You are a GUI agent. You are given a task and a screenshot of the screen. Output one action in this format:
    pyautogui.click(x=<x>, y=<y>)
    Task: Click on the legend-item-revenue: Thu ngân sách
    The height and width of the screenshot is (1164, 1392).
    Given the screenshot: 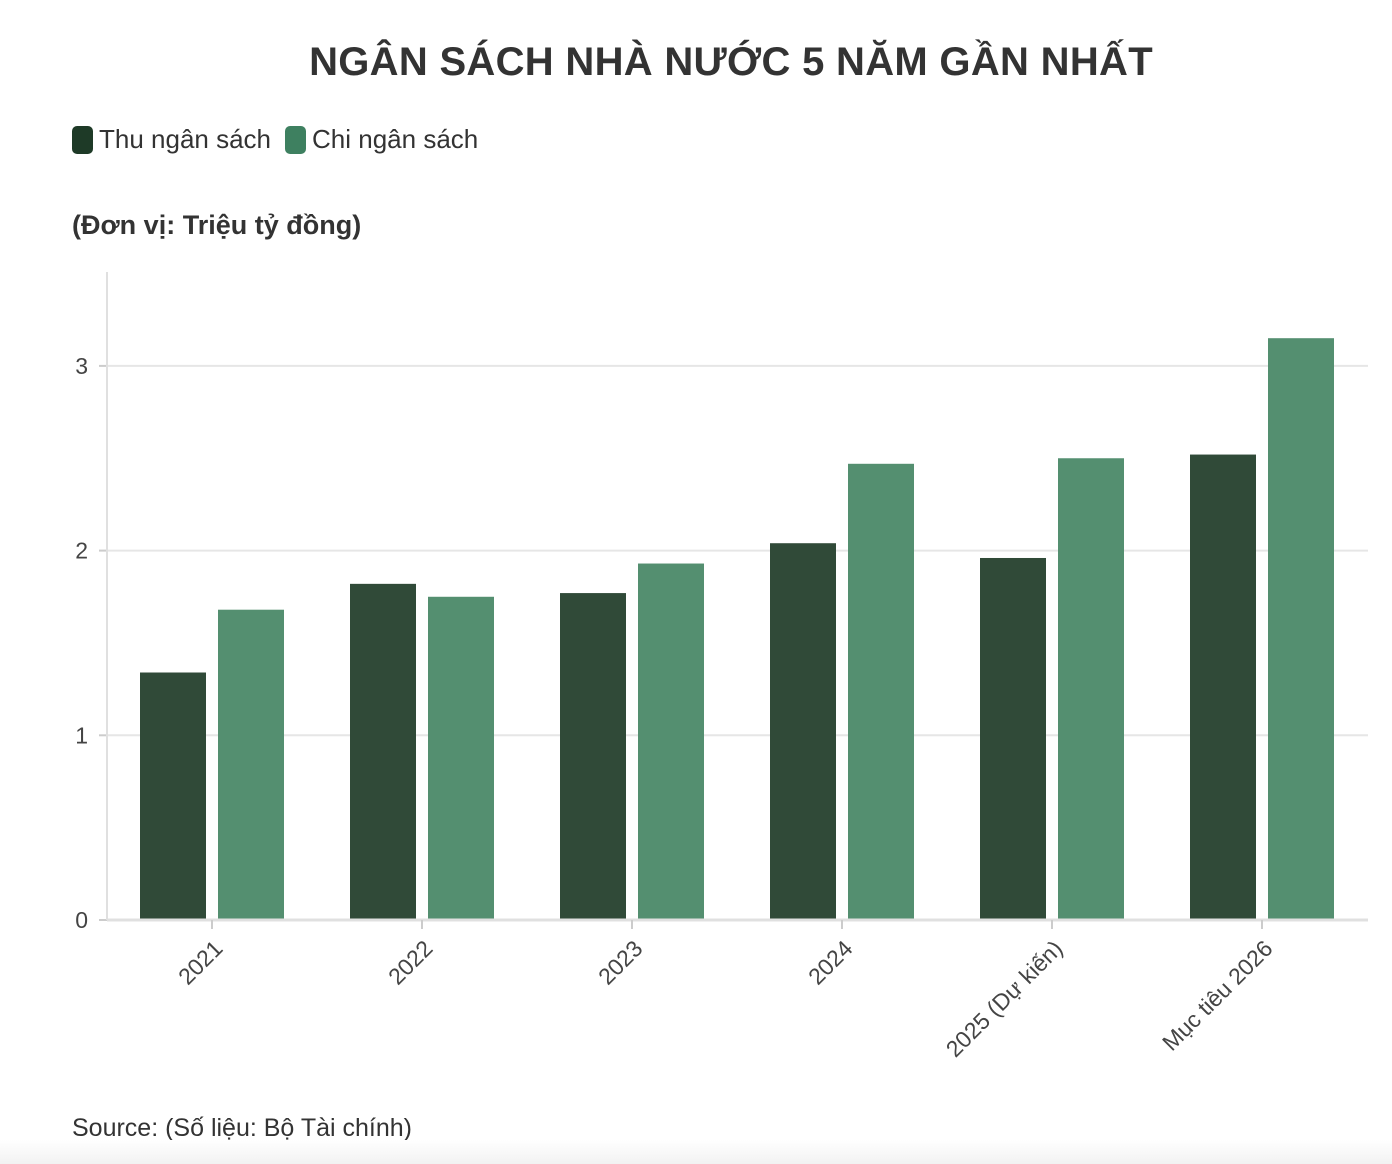 What is the action you would take?
    pyautogui.click(x=171, y=139)
    